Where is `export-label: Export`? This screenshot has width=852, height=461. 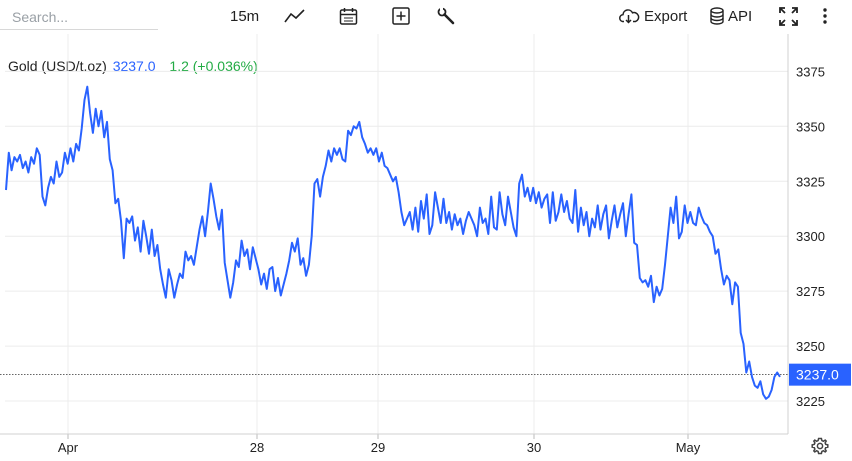
export-label: Export is located at coordinates (666, 16).